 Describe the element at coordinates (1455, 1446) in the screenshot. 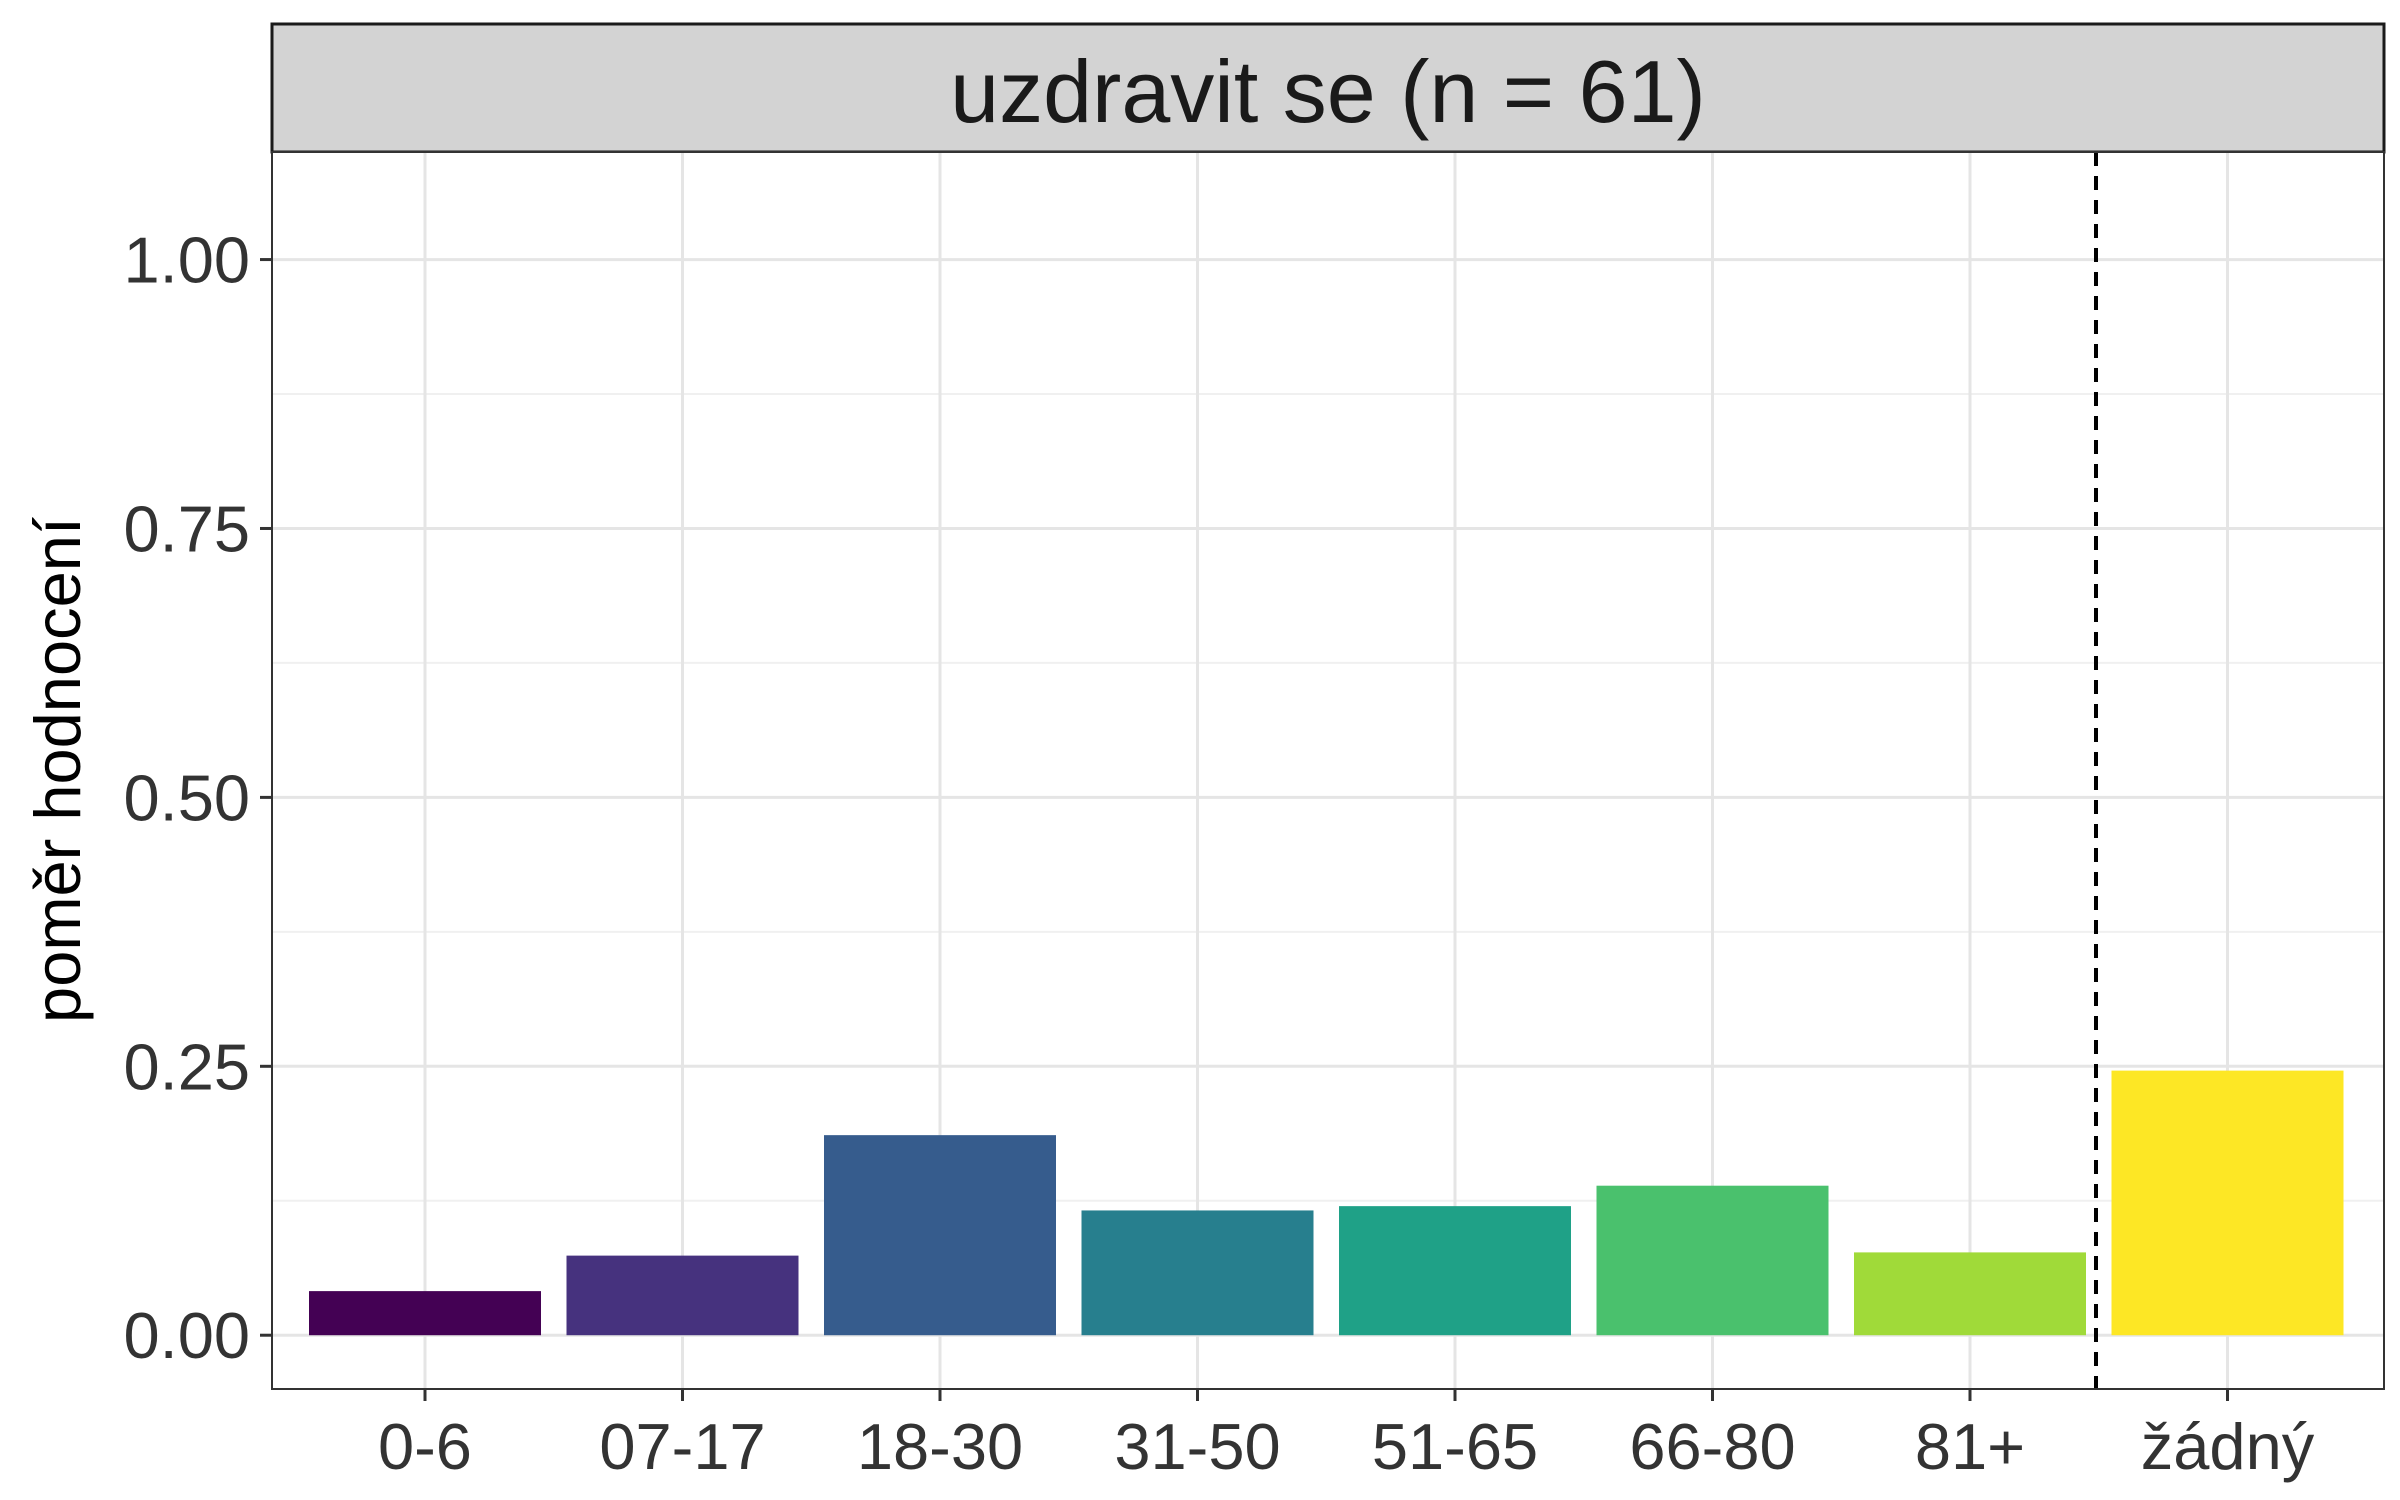

I see `x-tick-label: 51-65` at that location.